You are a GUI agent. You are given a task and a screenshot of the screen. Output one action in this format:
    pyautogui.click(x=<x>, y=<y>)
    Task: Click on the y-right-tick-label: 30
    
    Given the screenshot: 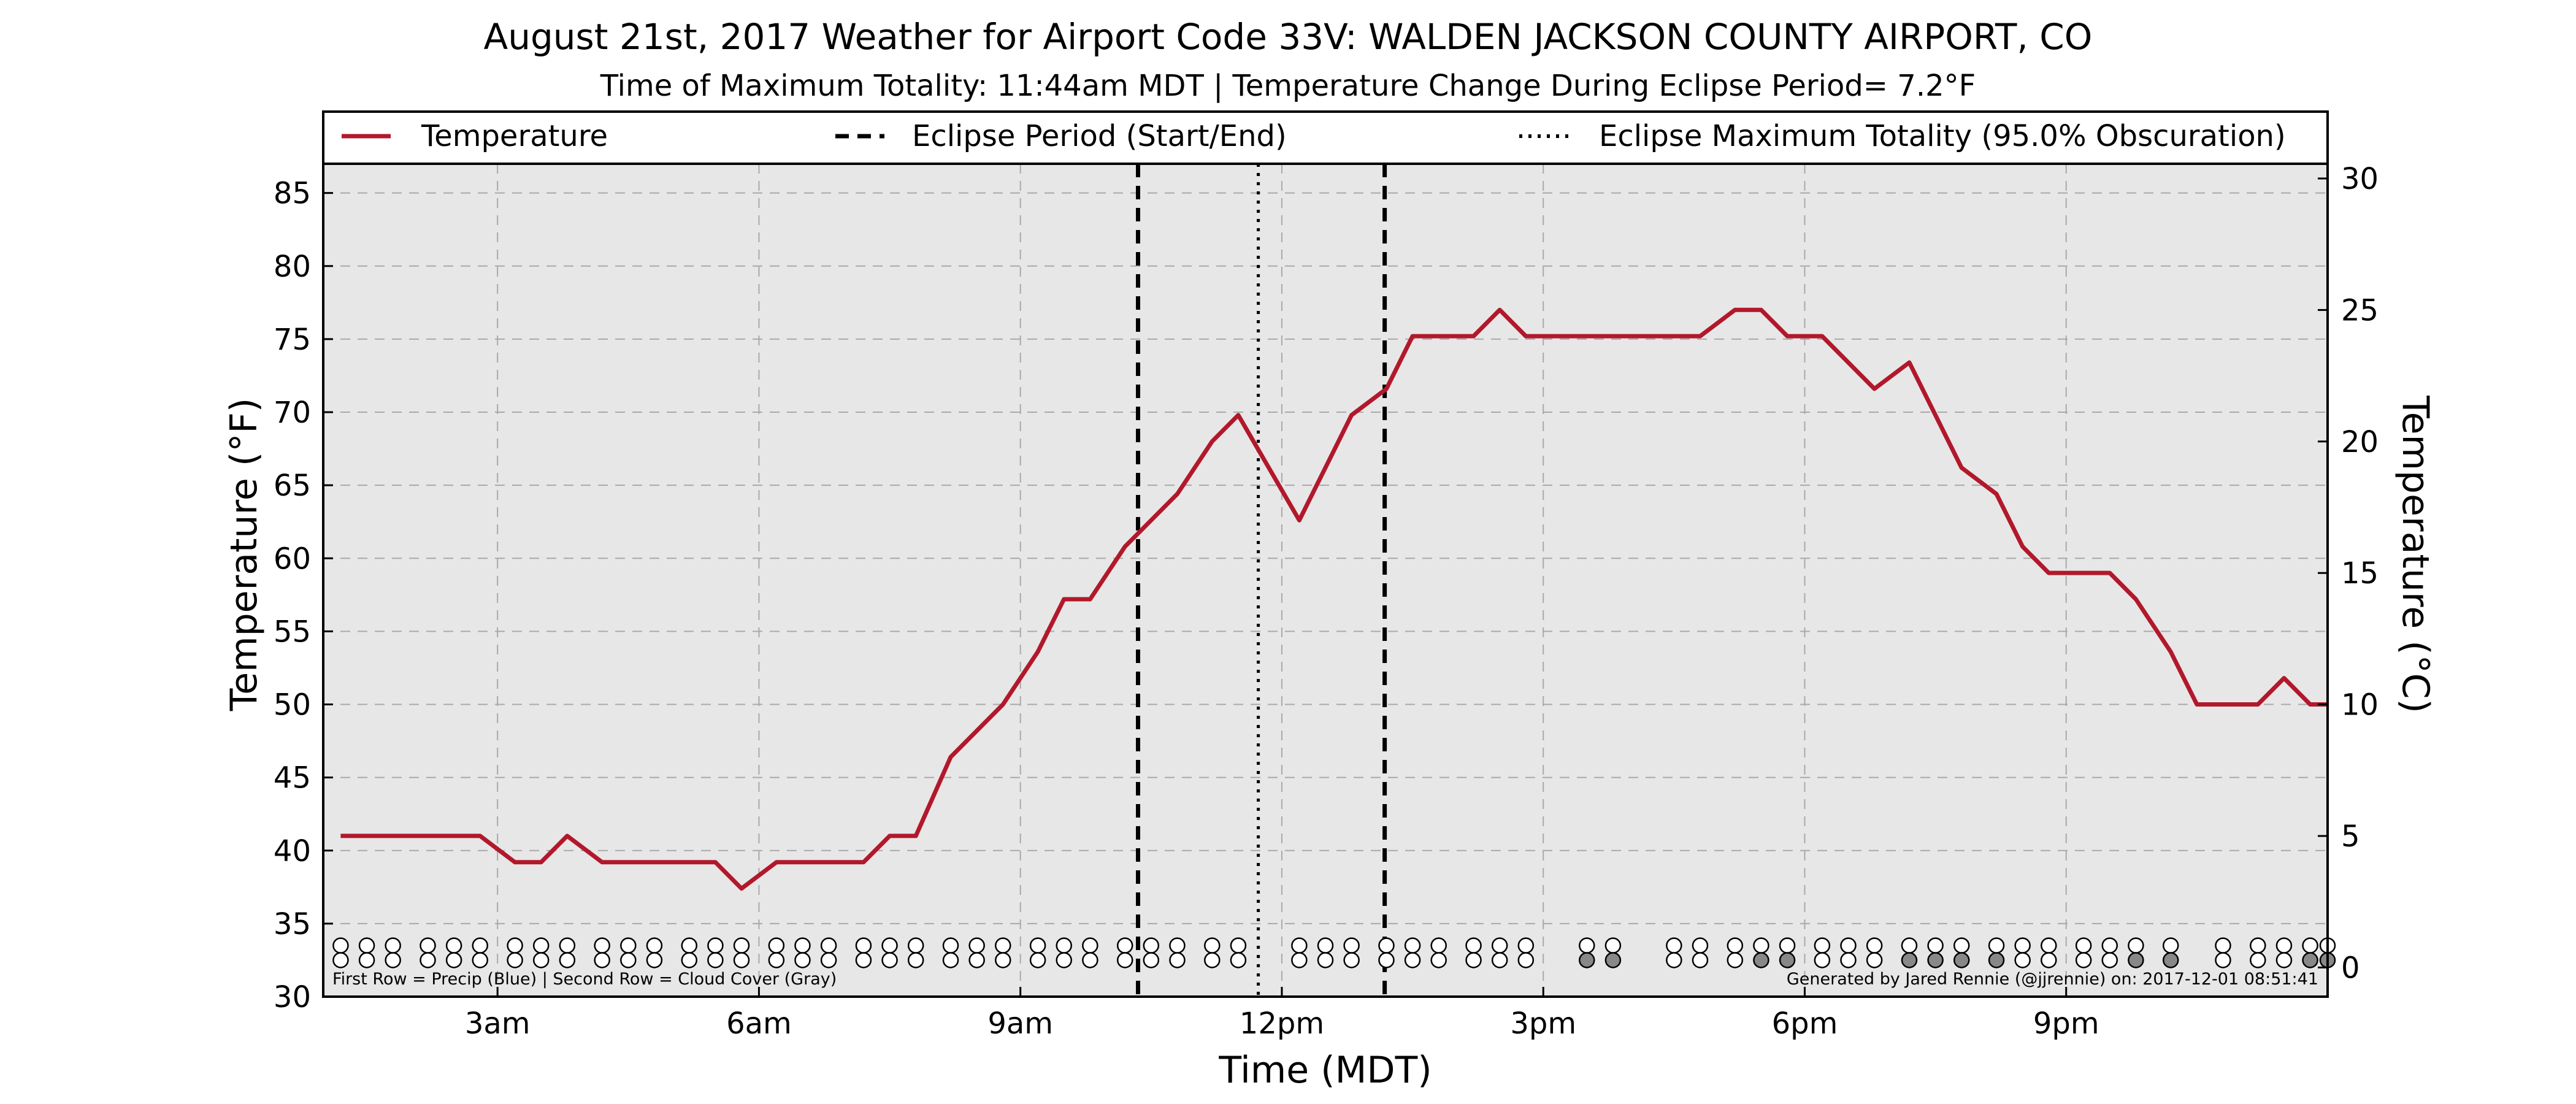 What is the action you would take?
    pyautogui.click(x=2360, y=179)
    